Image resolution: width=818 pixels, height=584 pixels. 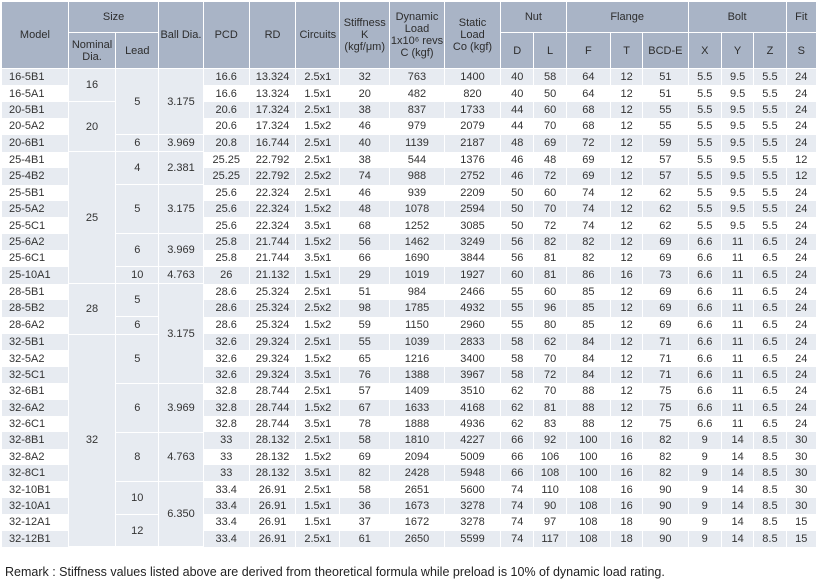 What do you see at coordinates (588, 506) in the screenshot?
I see `flange-f-cell: 108` at bounding box center [588, 506].